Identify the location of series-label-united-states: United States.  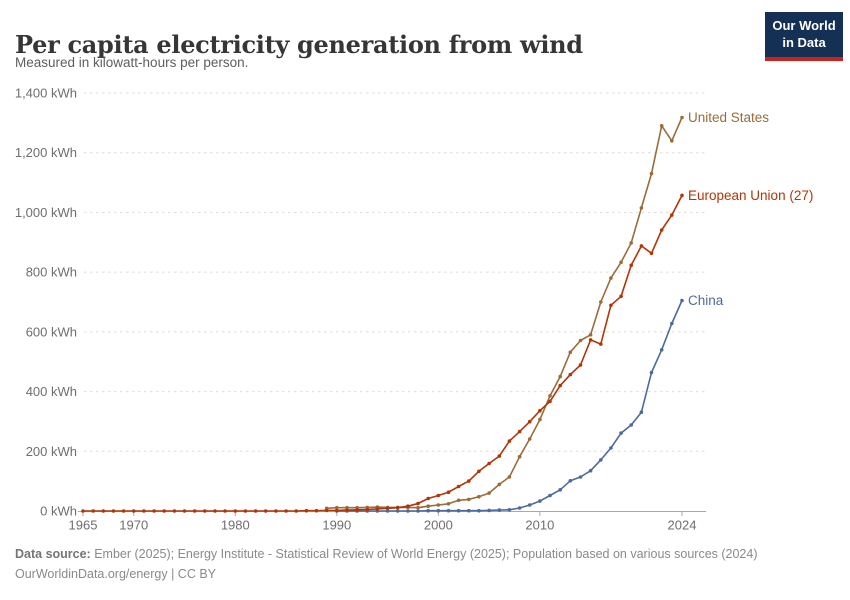
(728, 117).